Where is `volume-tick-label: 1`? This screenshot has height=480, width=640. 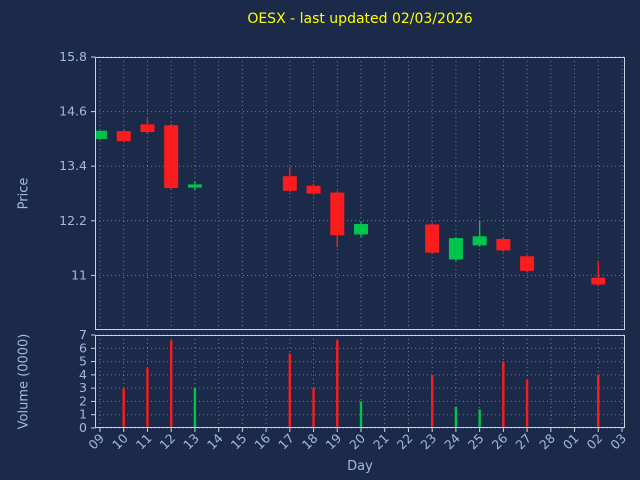 volume-tick-label: 1 is located at coordinates (83, 414).